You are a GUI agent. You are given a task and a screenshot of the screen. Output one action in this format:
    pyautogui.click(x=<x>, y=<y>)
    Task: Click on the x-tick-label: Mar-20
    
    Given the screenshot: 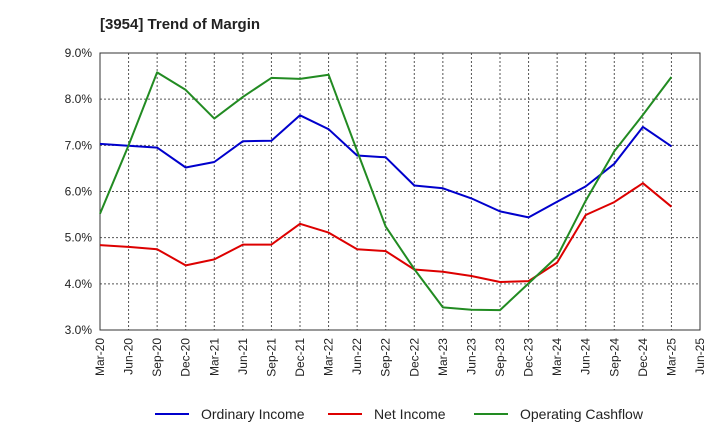 What is the action you would take?
    pyautogui.click(x=100, y=357)
    